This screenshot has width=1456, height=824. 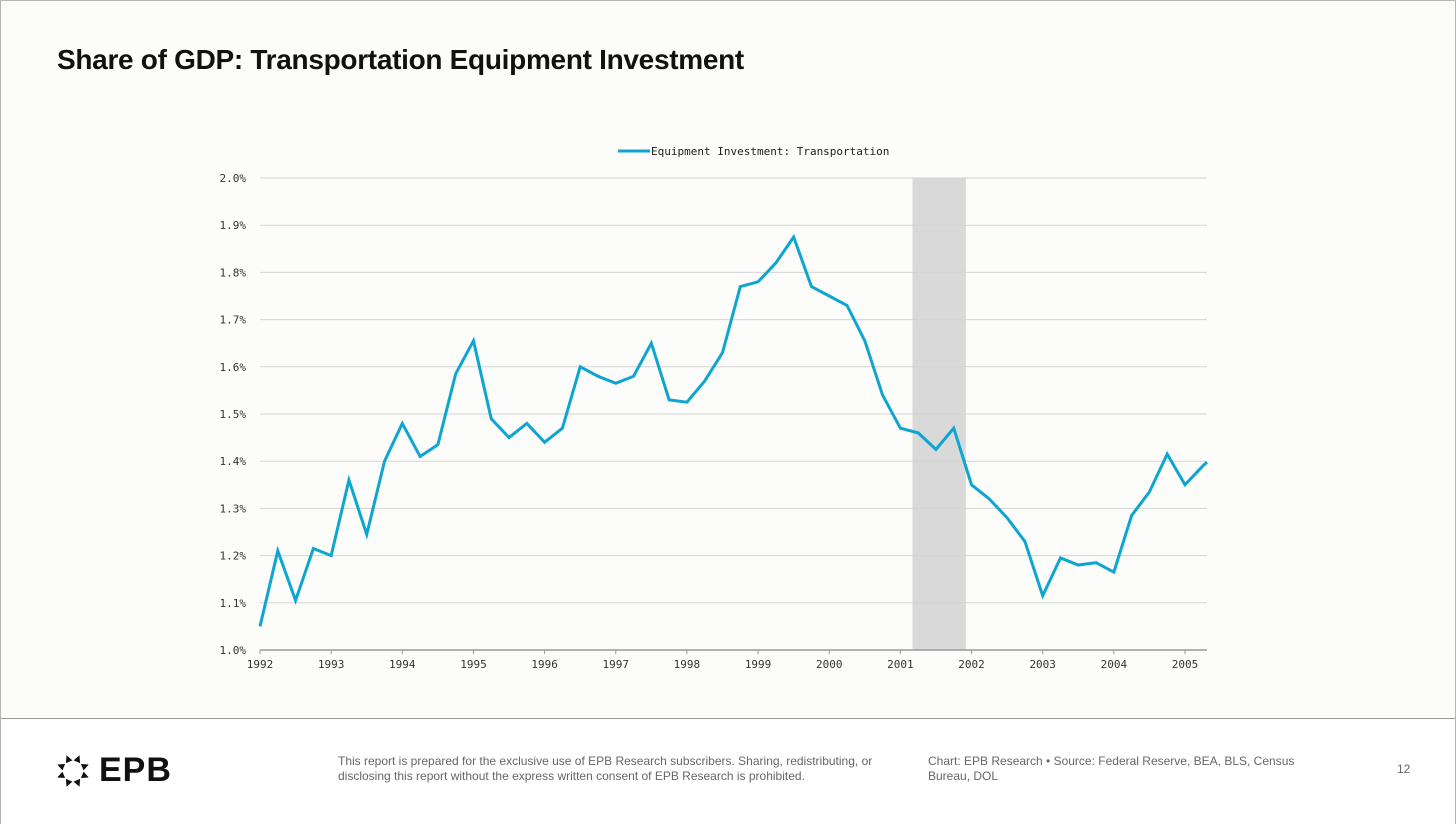 I want to click on epb-logo: EPB, so click(x=113, y=770).